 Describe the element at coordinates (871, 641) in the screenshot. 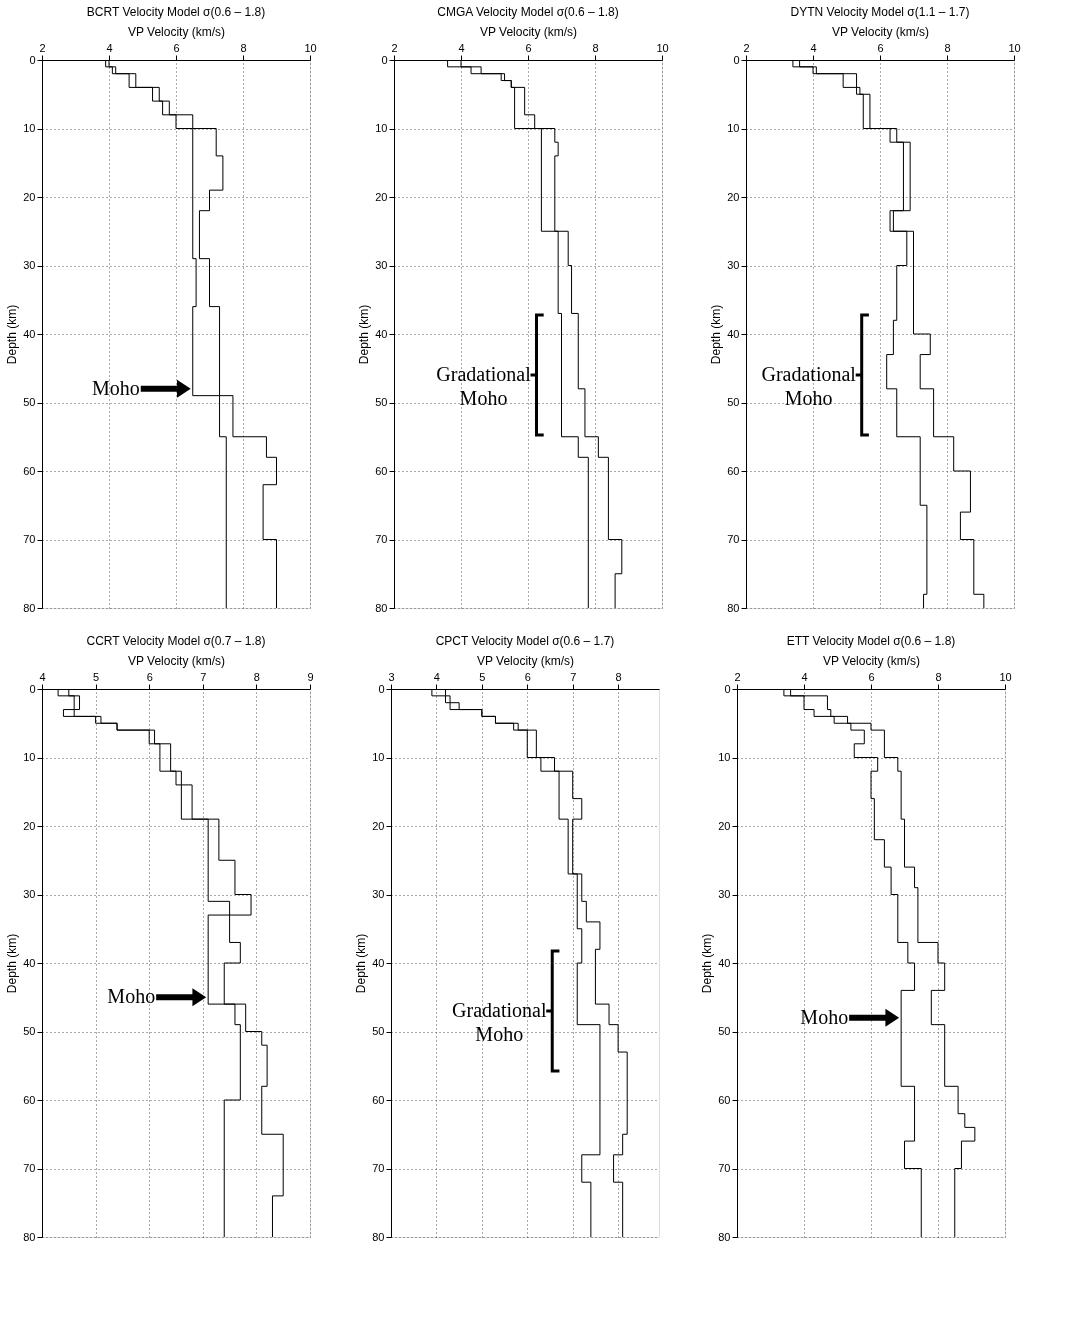

I see `chart-title: ETT Velocity Model σ(0.6 – 1.8)` at that location.